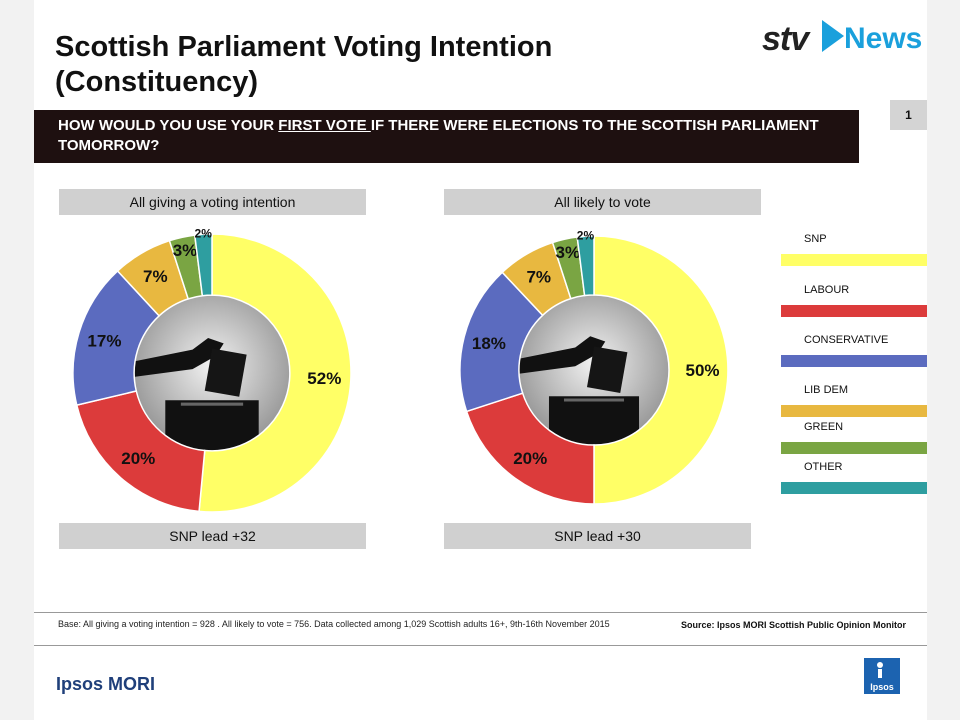  Describe the element at coordinates (854, 400) in the screenshot. I see `legend-item-lib-dem: LIB DEM` at that location.